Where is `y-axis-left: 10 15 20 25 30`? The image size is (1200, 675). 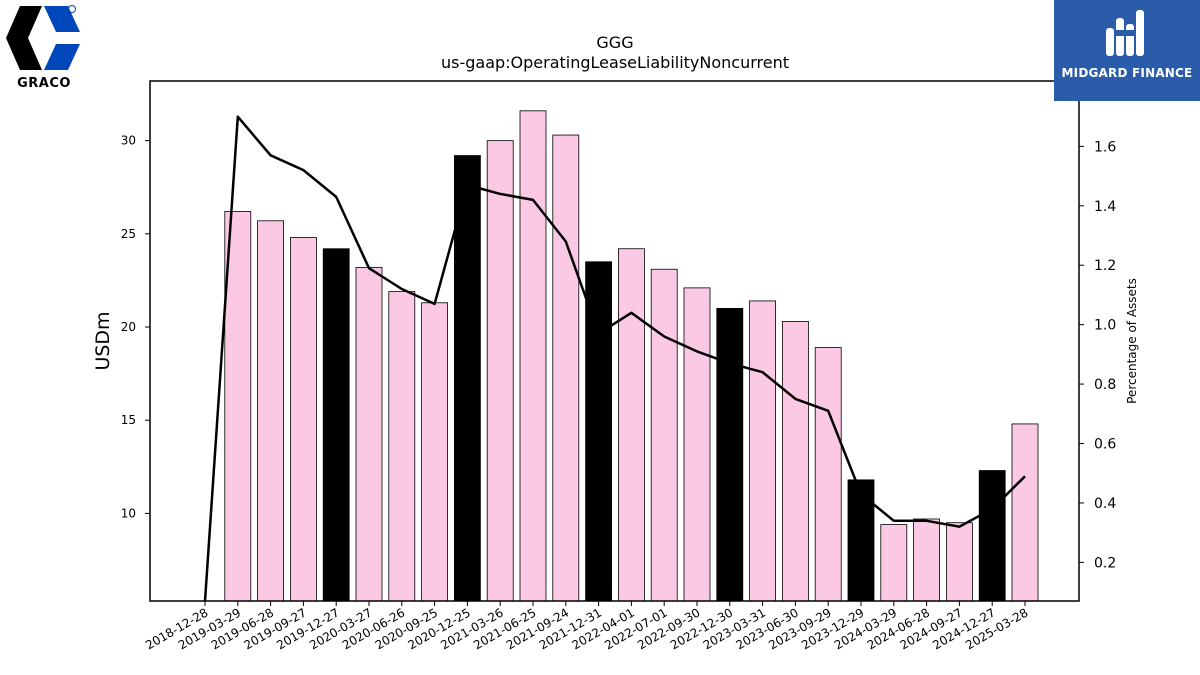
y-axis-left: 10 15 20 25 30 is located at coordinates (135, 327).